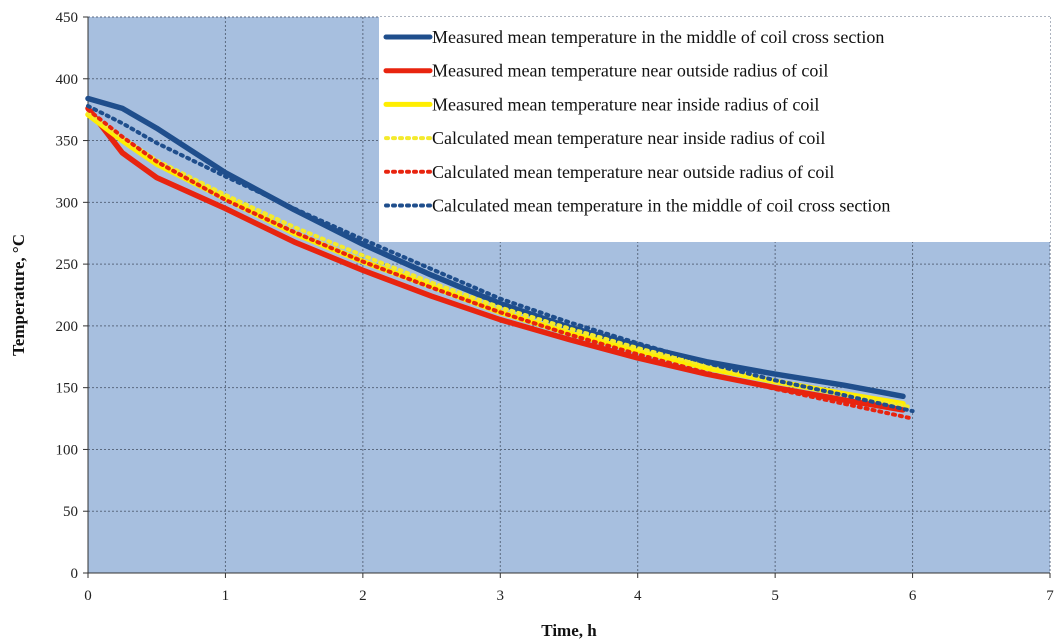 This screenshot has height=643, width=1057. Describe the element at coordinates (569, 630) in the screenshot. I see `x-axis-title: Time, h` at that location.